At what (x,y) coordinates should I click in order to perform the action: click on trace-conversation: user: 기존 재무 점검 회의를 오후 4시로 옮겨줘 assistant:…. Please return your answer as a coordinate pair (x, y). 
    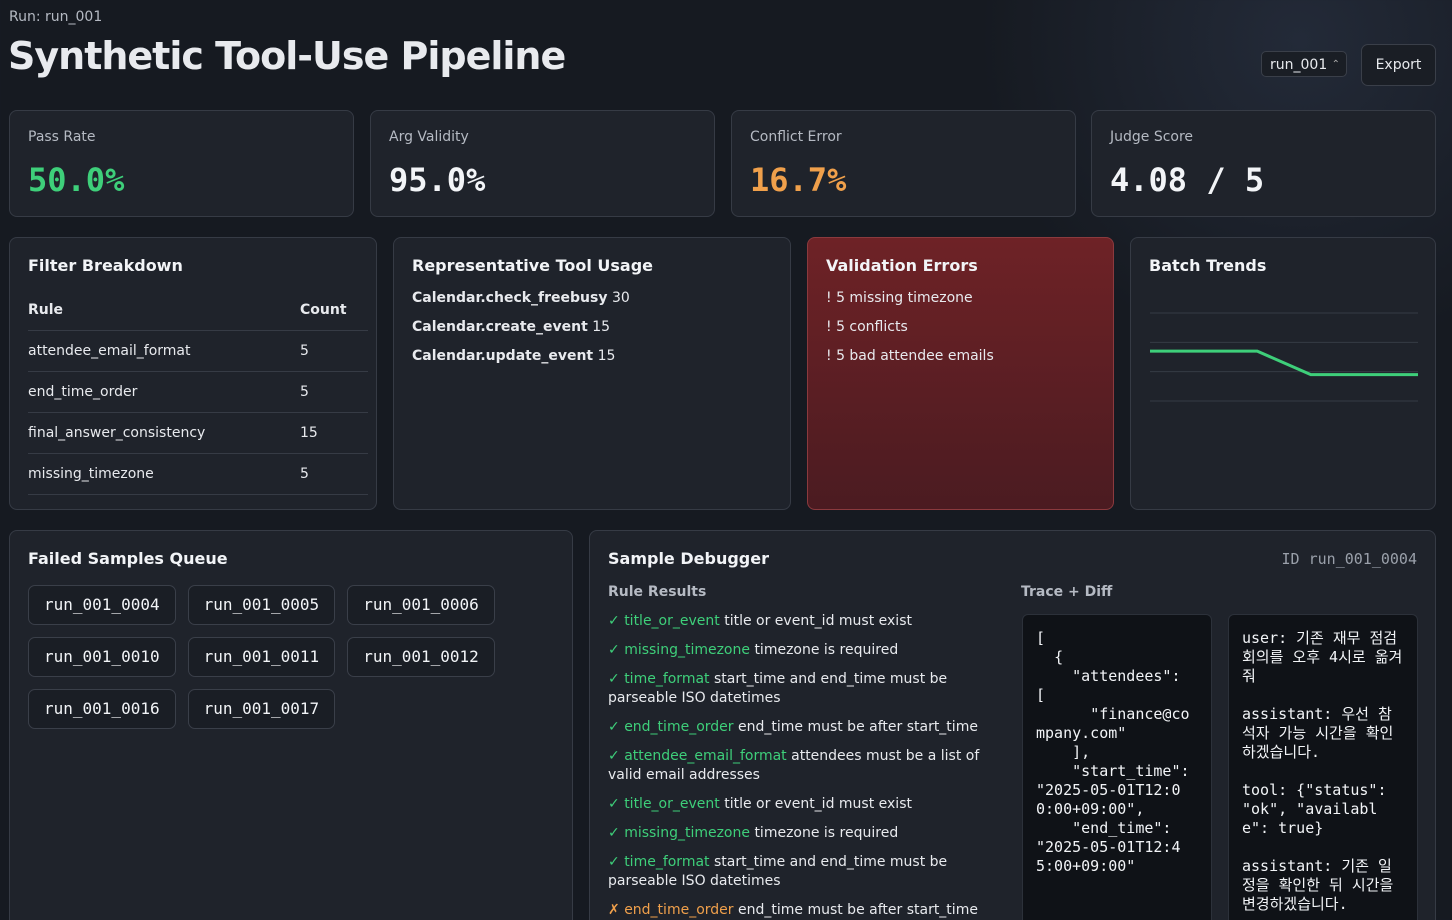
    Looking at the image, I should click on (1322, 771).